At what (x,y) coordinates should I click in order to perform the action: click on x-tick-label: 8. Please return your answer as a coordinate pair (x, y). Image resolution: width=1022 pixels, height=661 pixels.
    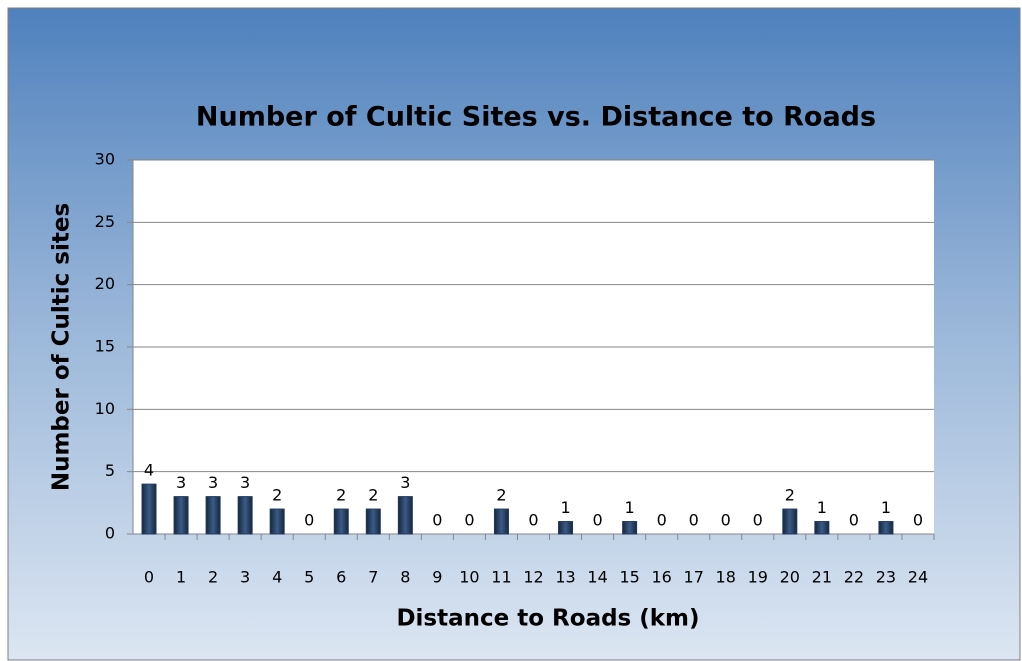
    Looking at the image, I should click on (405, 577).